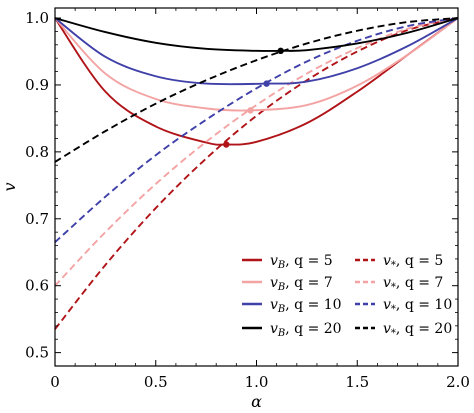  What do you see at coordinates (156, 382) in the screenshot?
I see `x-tick-label: 0.5` at bounding box center [156, 382].